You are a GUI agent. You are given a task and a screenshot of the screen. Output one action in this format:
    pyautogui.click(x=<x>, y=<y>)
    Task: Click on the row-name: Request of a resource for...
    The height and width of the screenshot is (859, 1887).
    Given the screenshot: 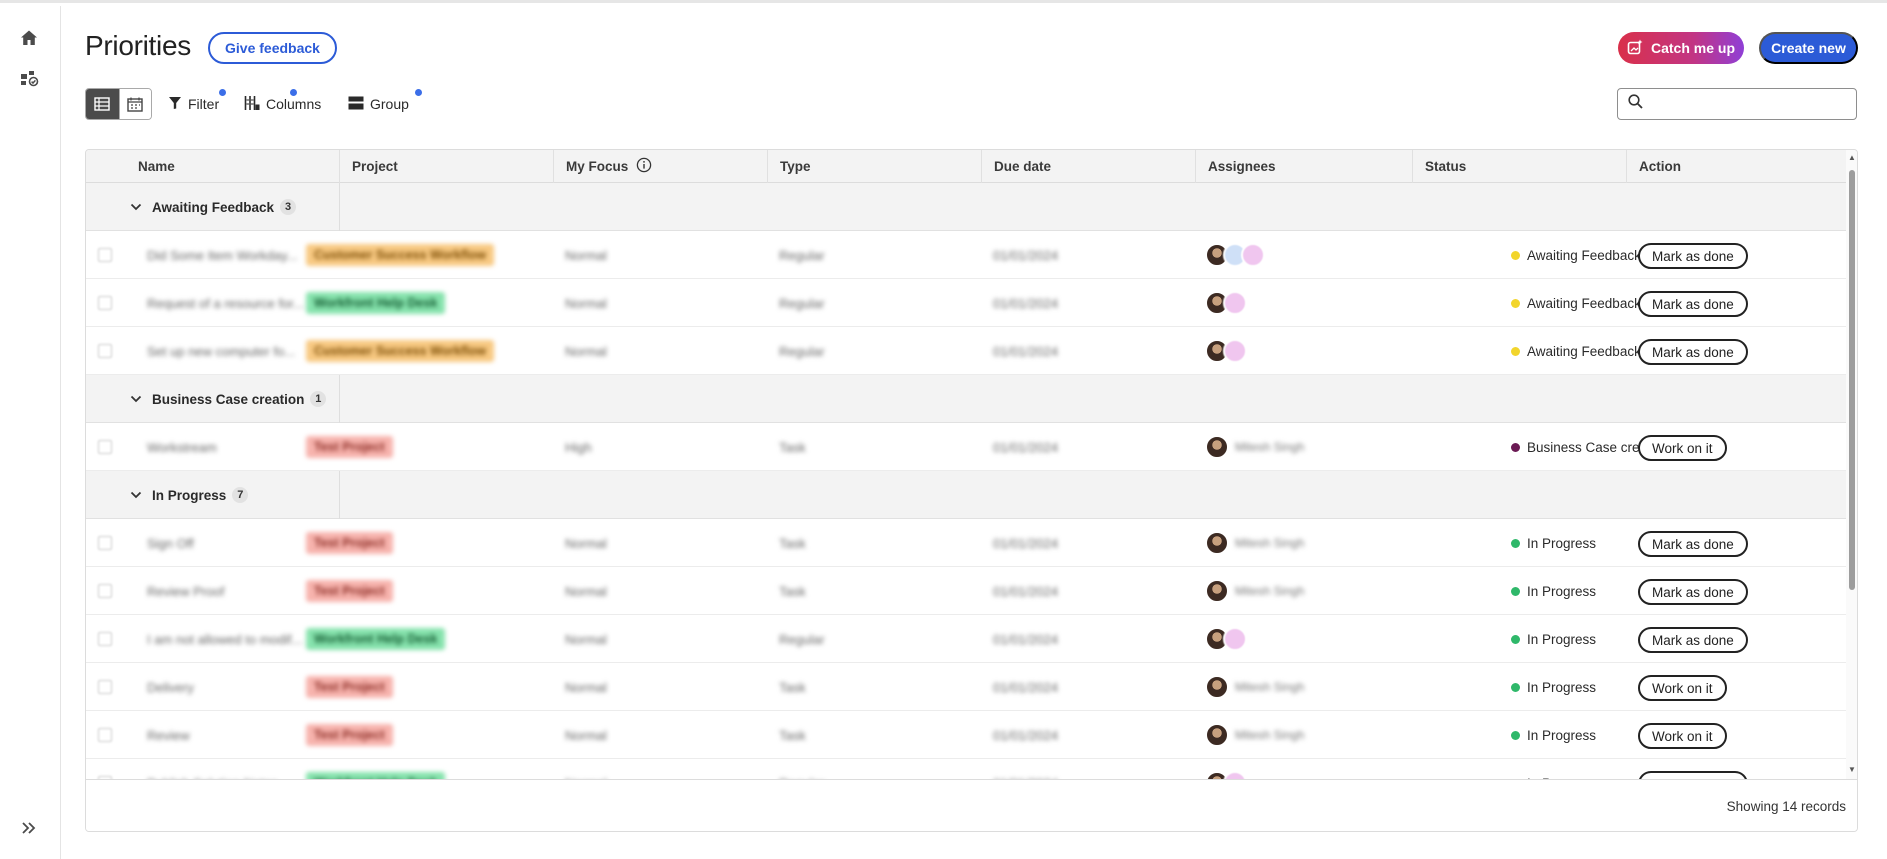 What is the action you would take?
    pyautogui.click(x=225, y=303)
    